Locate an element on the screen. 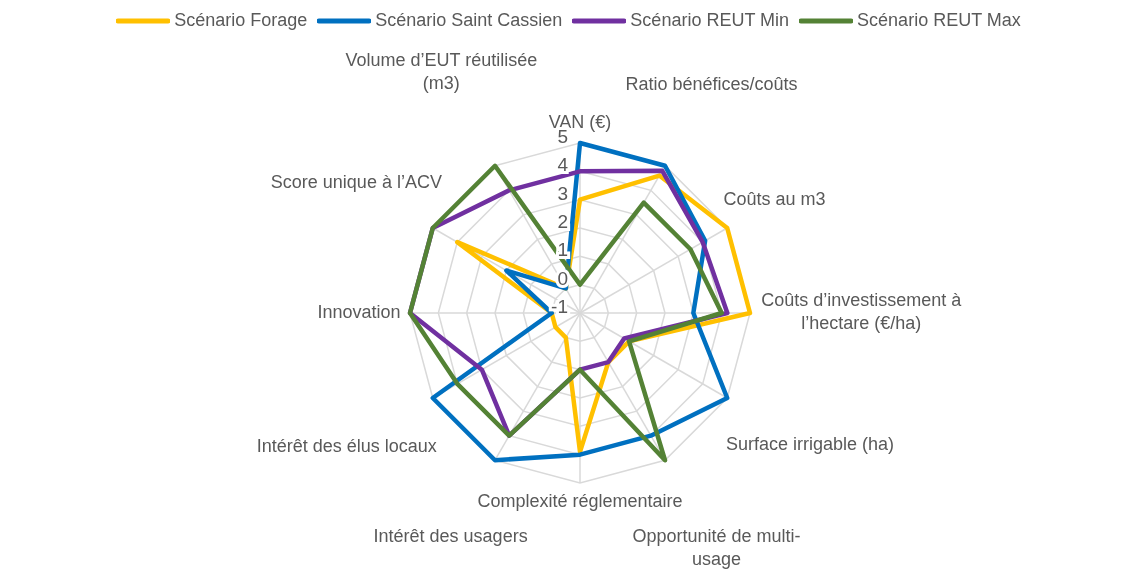  spoke-label: Score unique à l’ACV is located at coordinates (356, 182).